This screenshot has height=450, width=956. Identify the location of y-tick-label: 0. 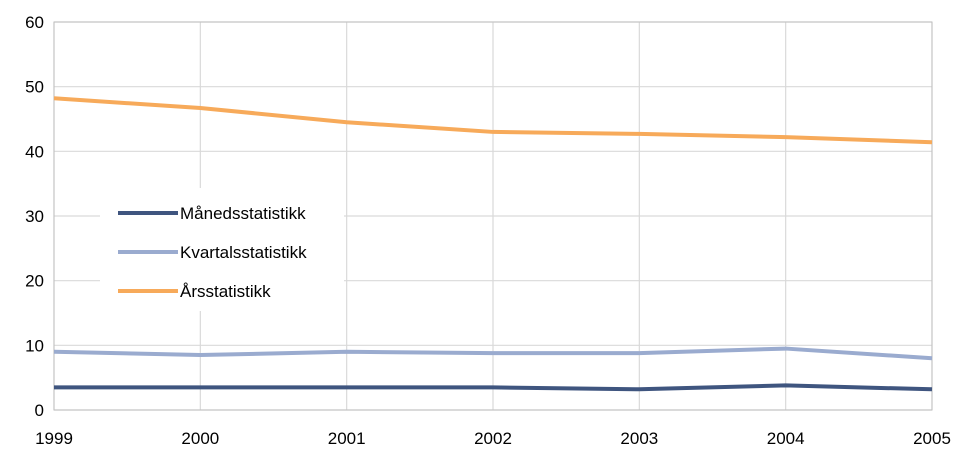
(39, 410).